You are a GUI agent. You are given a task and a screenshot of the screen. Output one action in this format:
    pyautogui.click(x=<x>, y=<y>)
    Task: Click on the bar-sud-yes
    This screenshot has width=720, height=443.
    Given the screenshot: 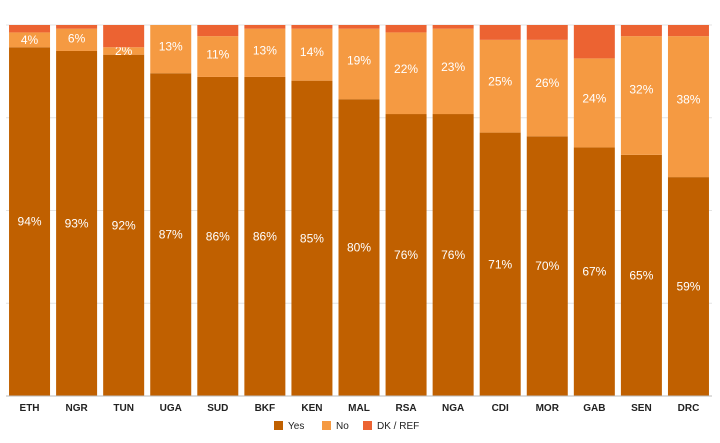 What is the action you would take?
    pyautogui.click(x=218, y=236)
    